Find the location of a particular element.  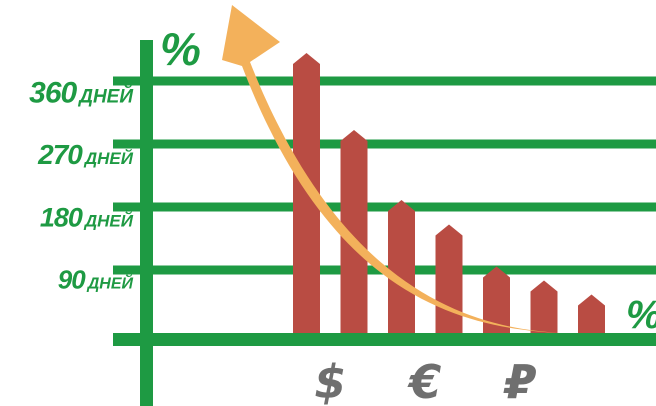

y-axis is located at coordinates (146, 223).